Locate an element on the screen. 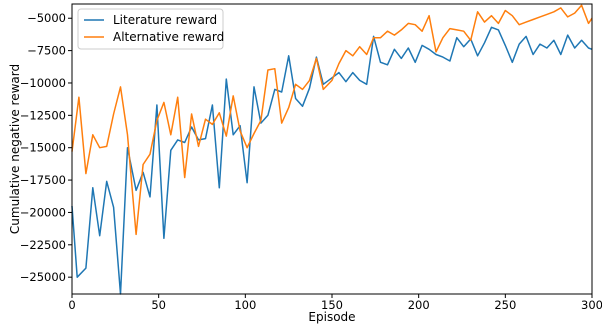 Image resolution: width=602 pixels, height=324 pixels. x-axis-label: Episode is located at coordinates (331, 317).